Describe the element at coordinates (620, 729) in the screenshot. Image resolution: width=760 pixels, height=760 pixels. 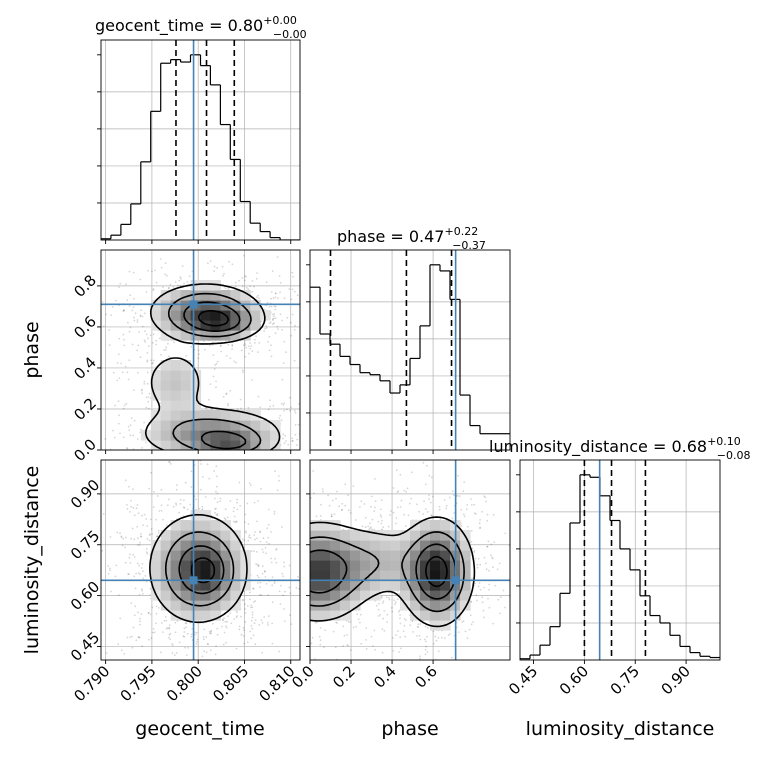
I see `xlabel-luminosity-distance: luminosity_distance` at that location.